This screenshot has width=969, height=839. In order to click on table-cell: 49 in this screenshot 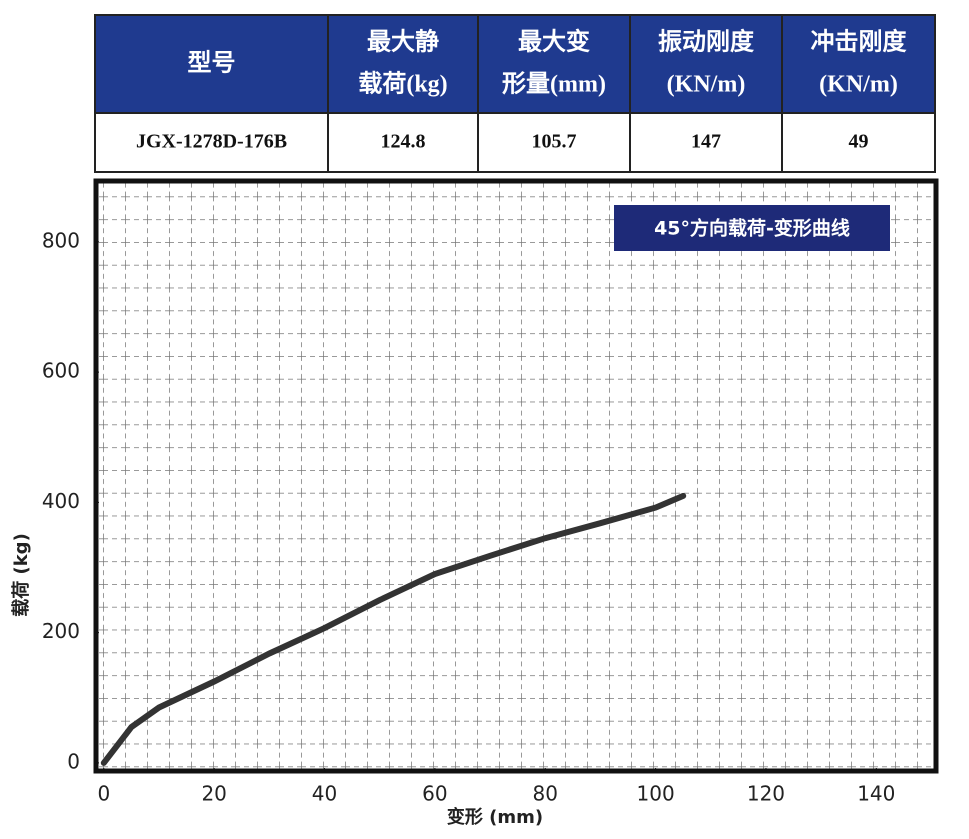, I will do `click(859, 142)`.